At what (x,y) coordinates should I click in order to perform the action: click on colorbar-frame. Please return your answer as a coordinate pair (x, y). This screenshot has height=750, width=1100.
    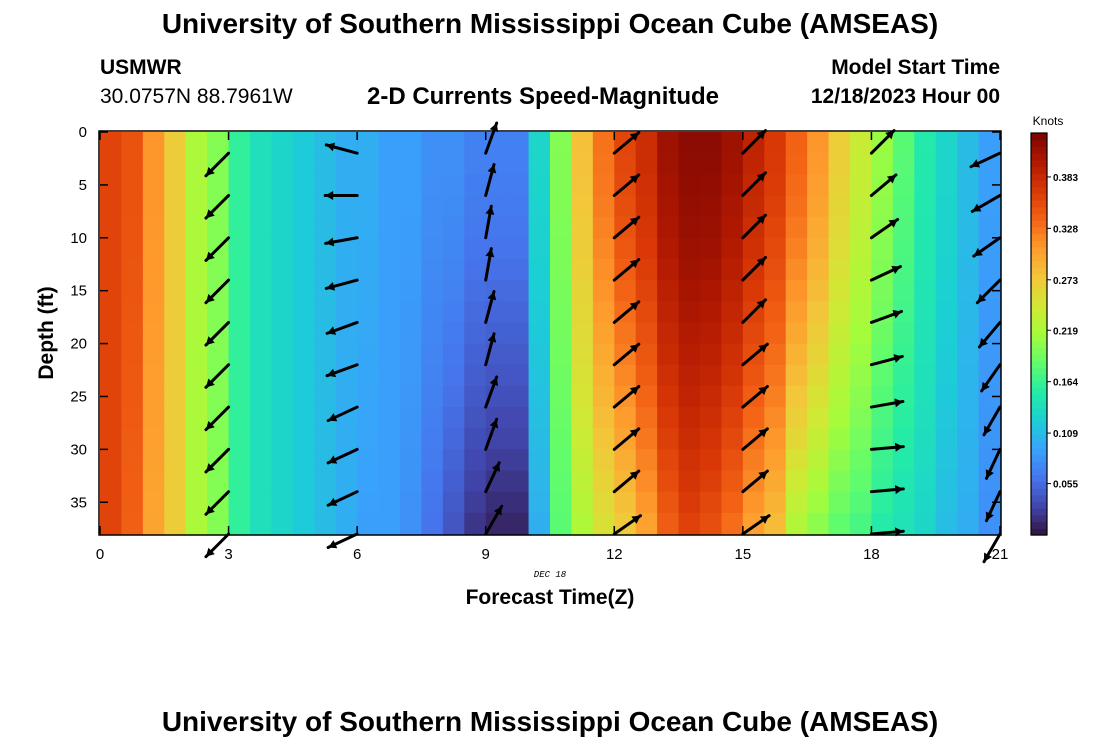
    Looking at the image, I should click on (1039, 334).